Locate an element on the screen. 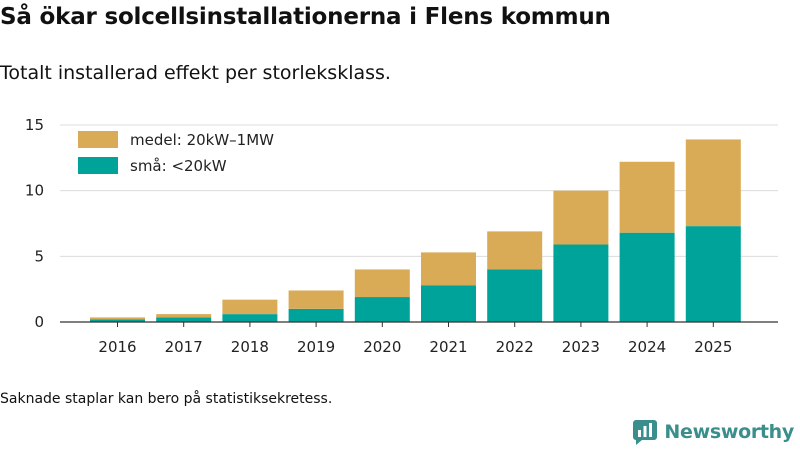 This screenshot has width=800, height=450. y-tick-label: 0 is located at coordinates (39, 322).